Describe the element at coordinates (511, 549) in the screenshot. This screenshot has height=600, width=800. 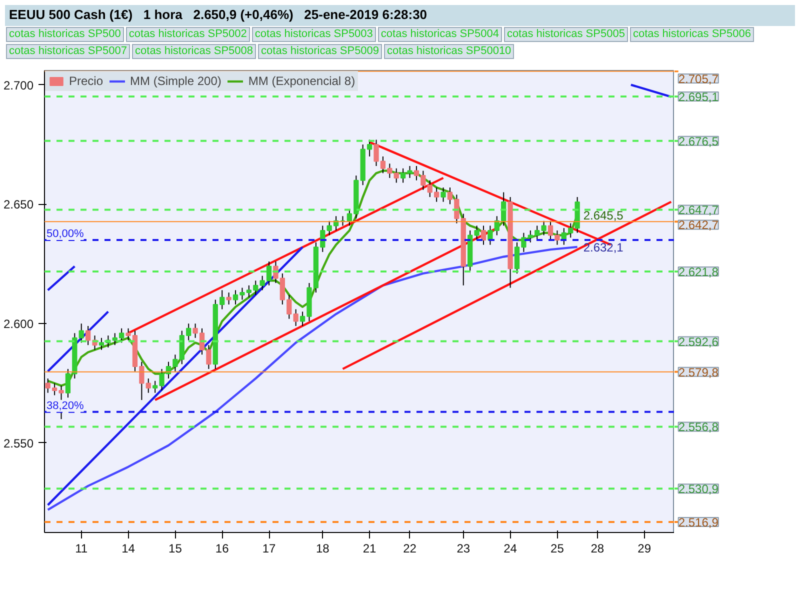
I see `x-tick-label: 24` at that location.